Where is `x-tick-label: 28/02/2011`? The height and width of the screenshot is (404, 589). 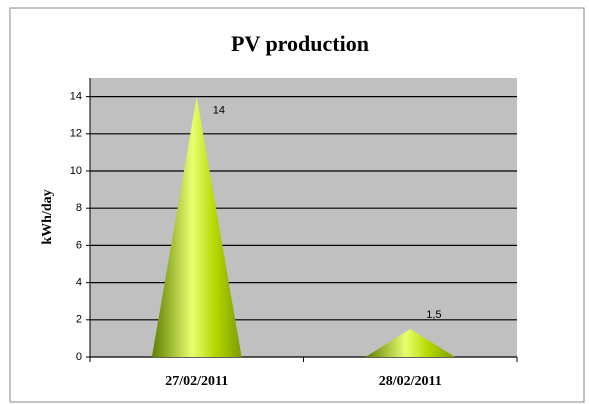 x-tick-label: 28/02/2011 is located at coordinates (410, 381).